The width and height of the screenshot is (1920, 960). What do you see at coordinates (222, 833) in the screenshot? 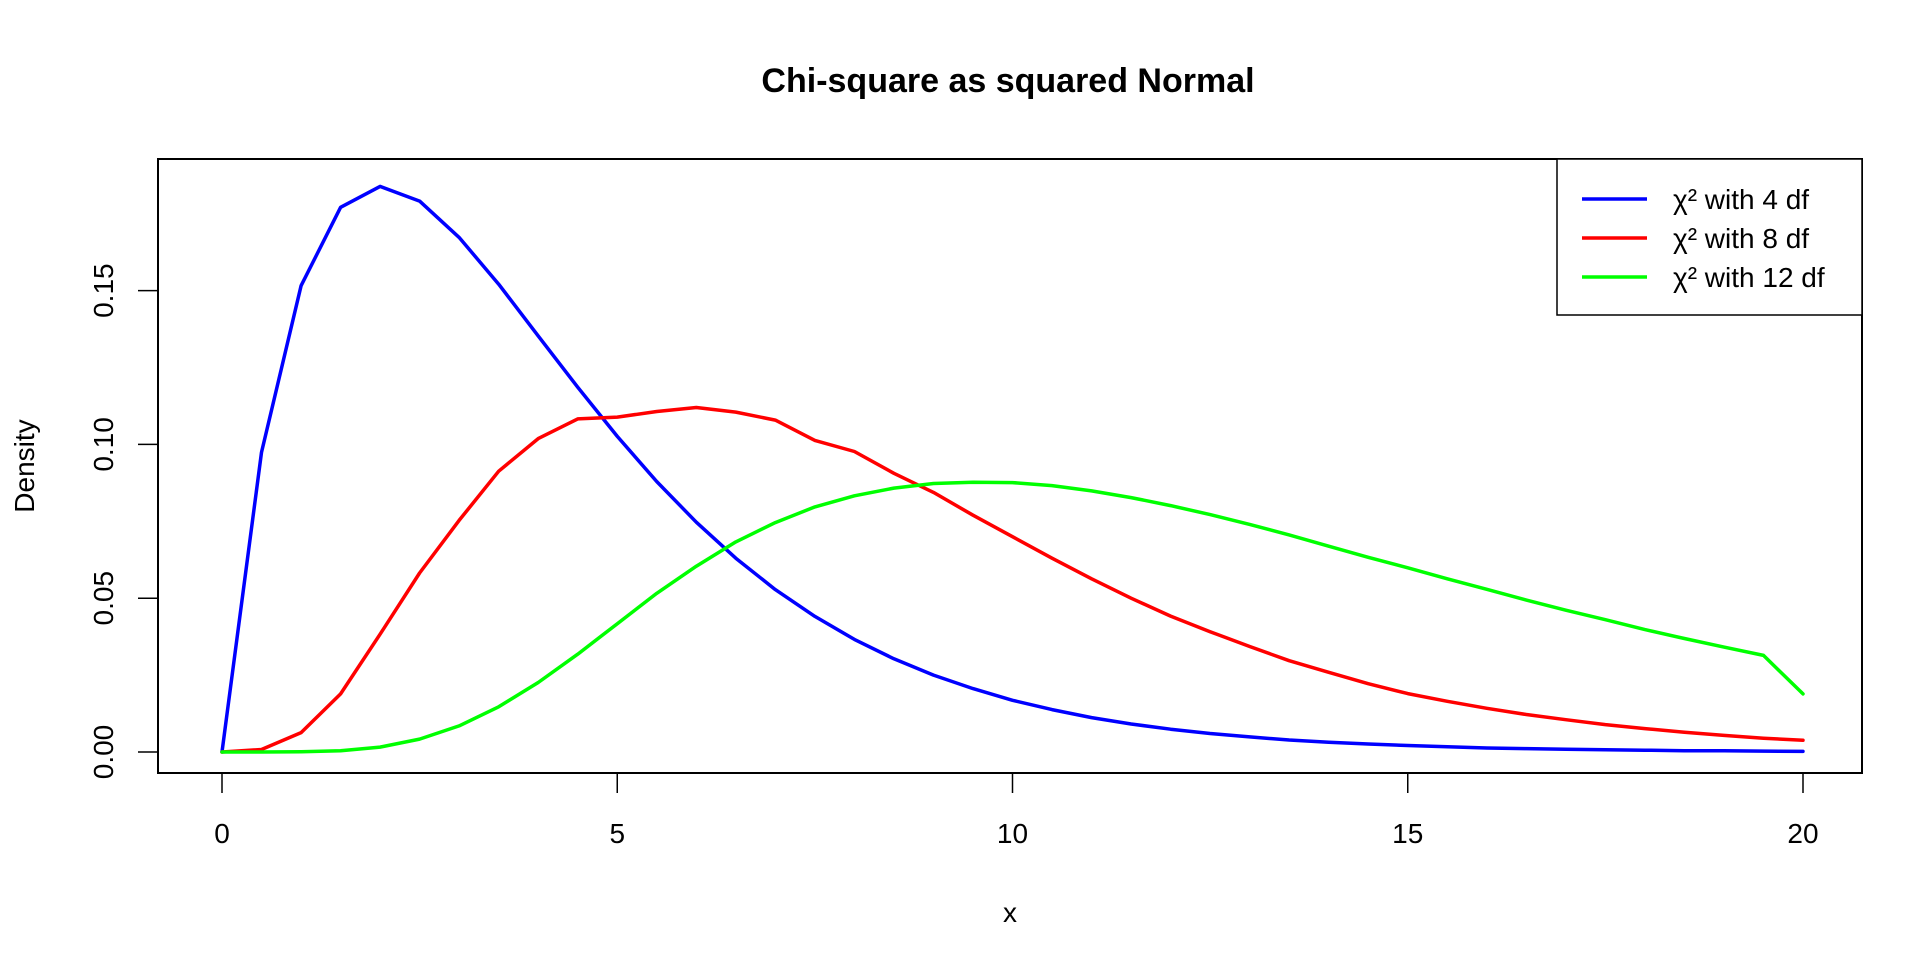
I see `x-tick-label: 0` at bounding box center [222, 833].